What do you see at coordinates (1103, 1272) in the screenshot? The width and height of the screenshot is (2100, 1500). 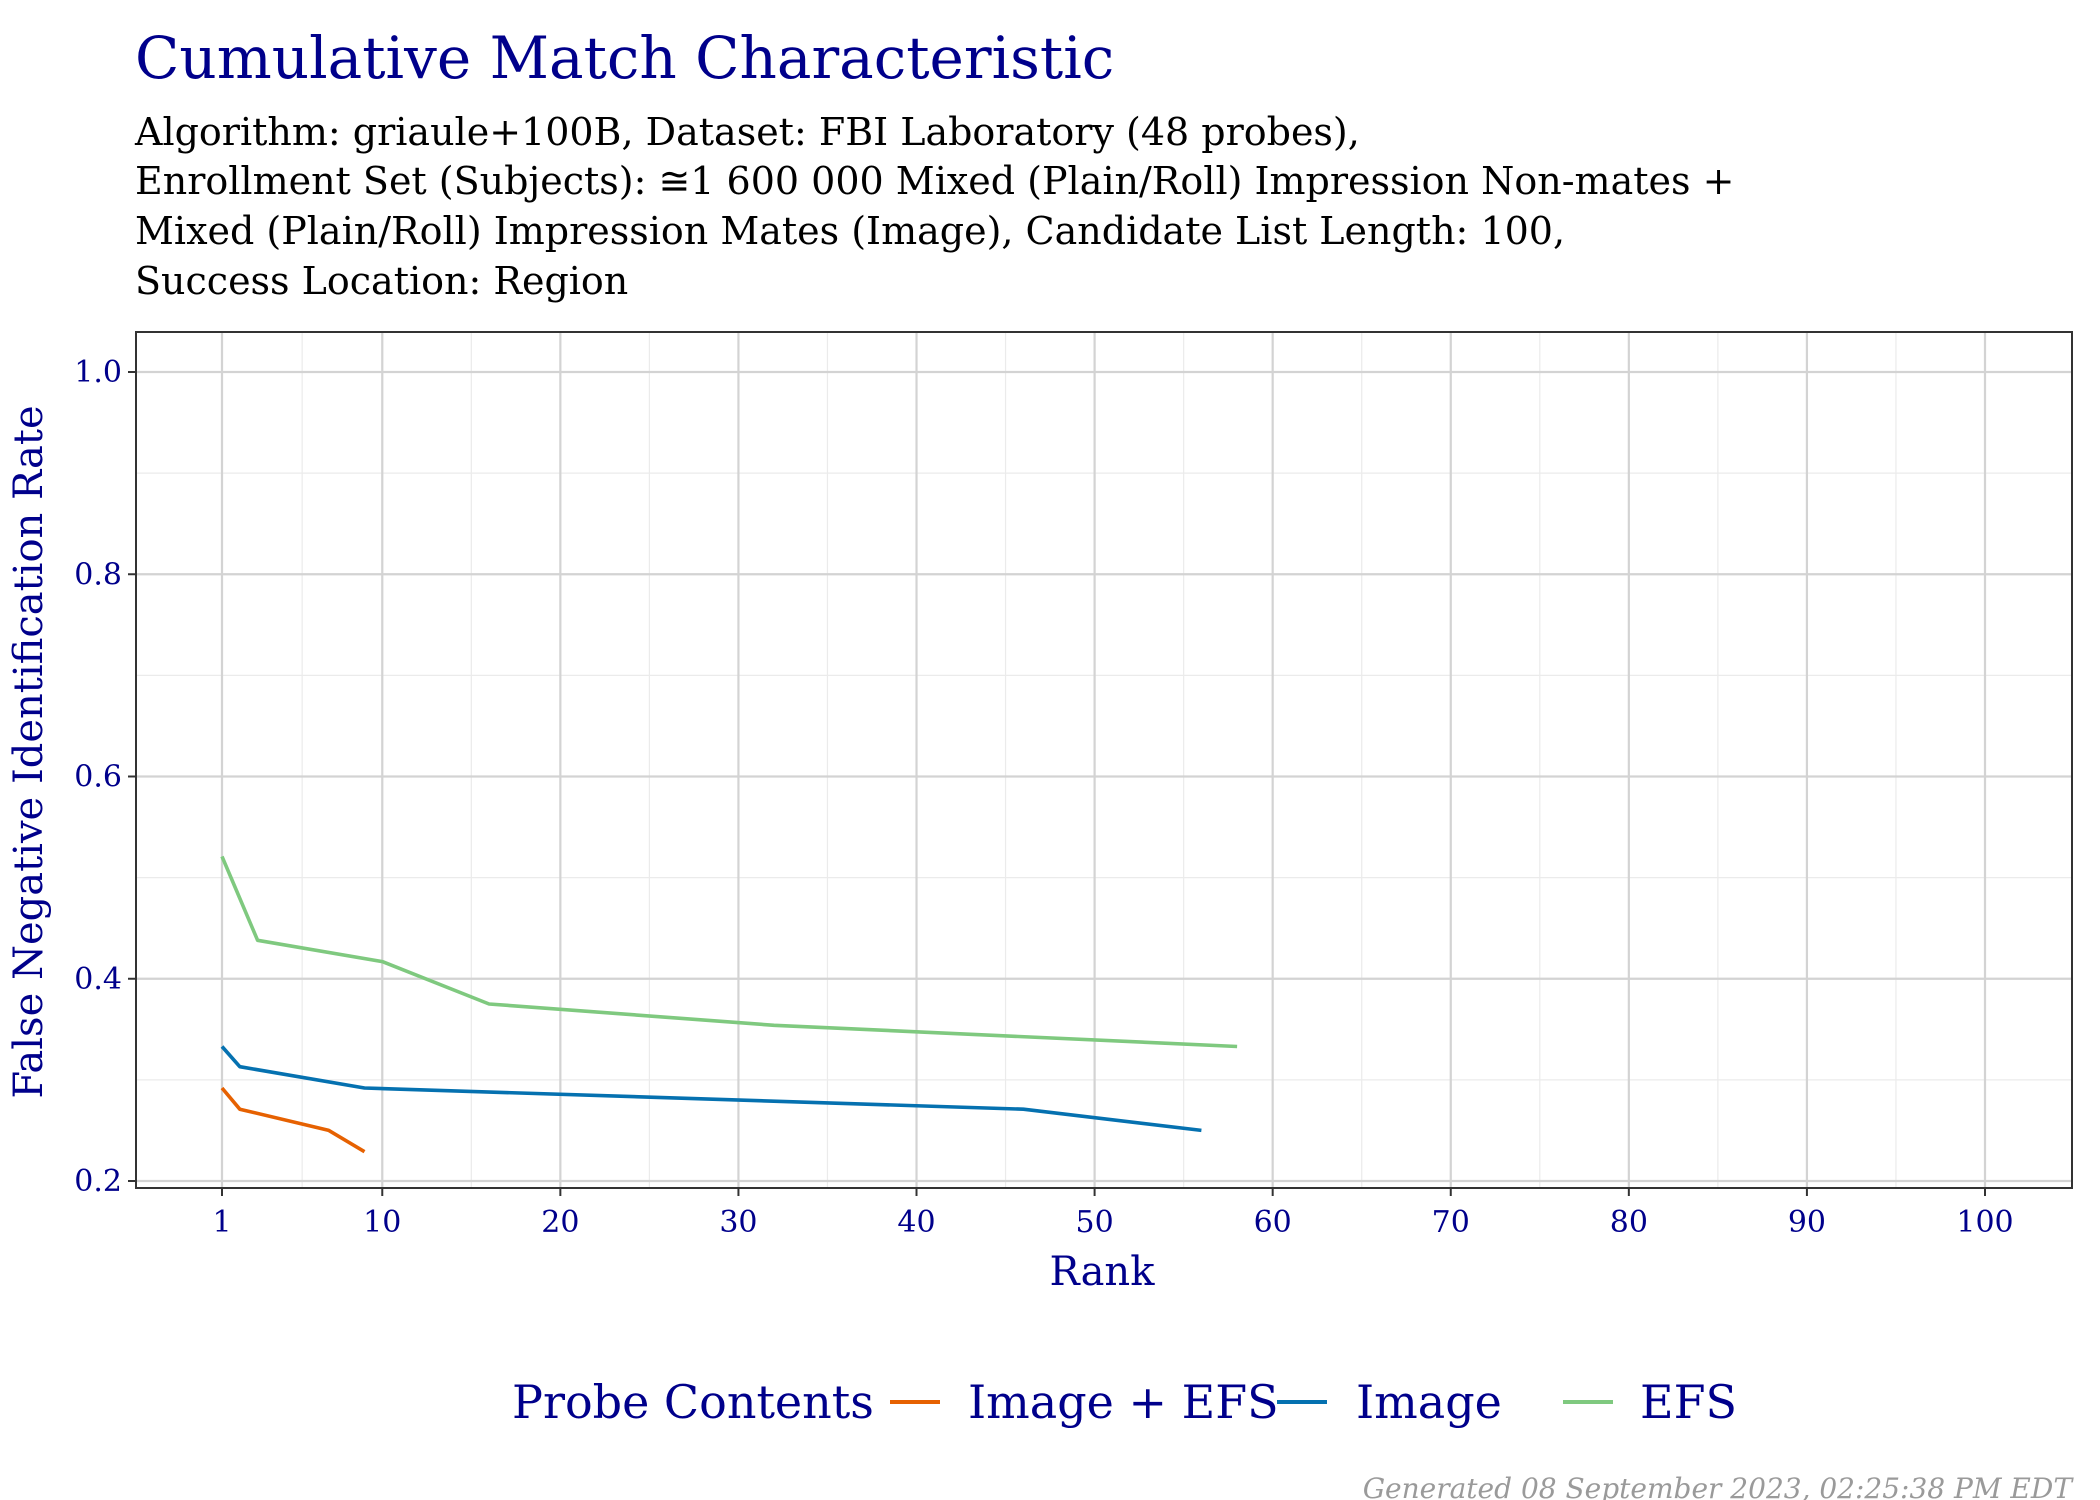 I see `x-axis-title: Rank` at bounding box center [1103, 1272].